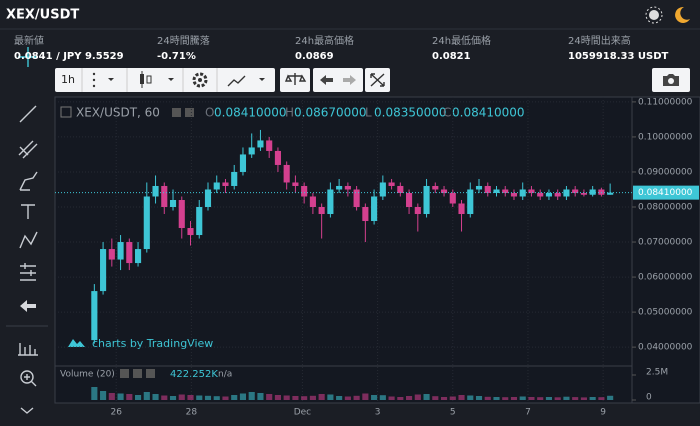 The image size is (700, 426). I want to click on pattern-tool, so click(28, 240).